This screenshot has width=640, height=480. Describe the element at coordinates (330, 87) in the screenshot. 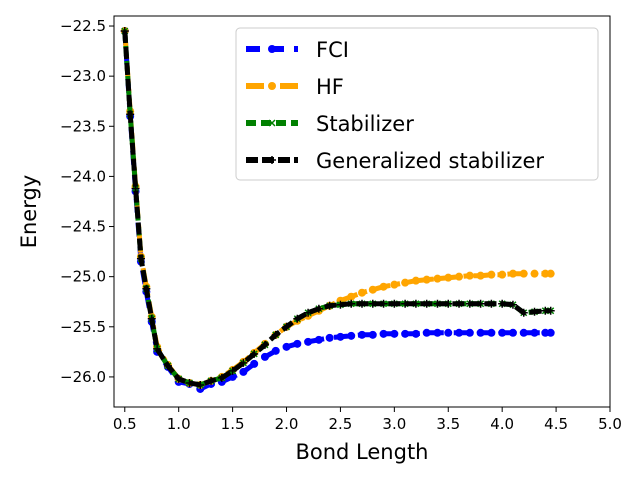

I see `legend-label: HF` at that location.